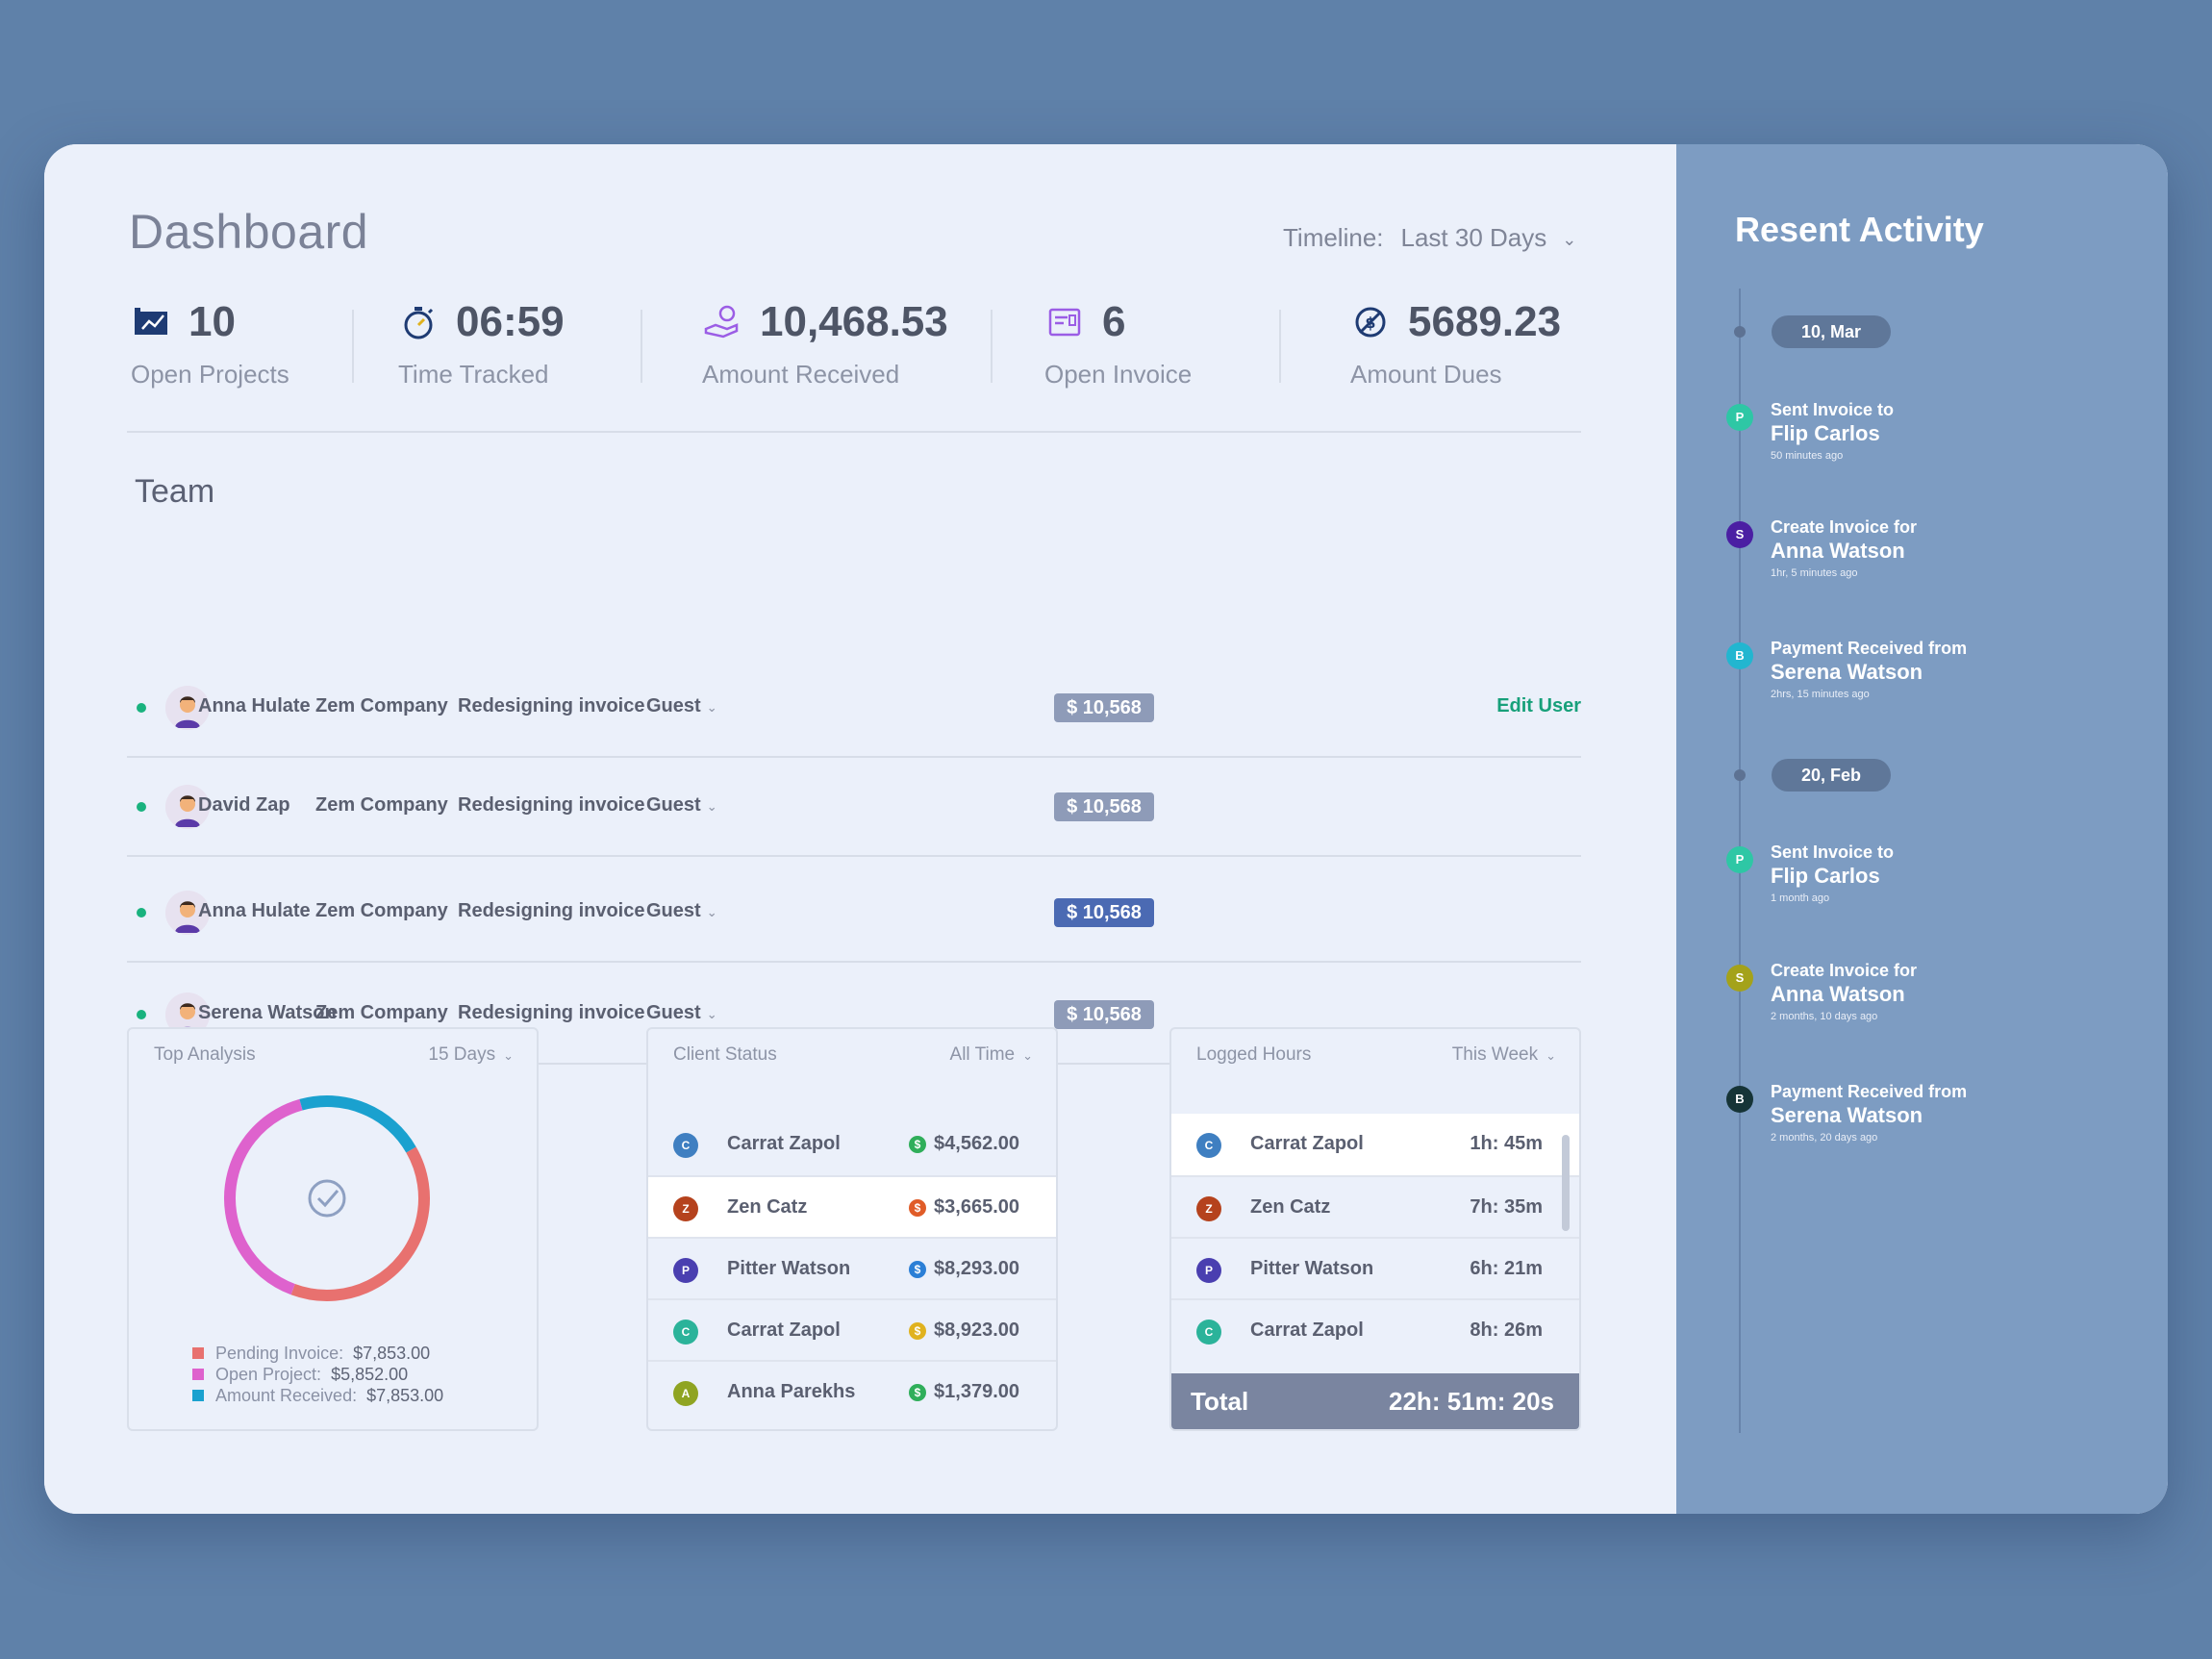 This screenshot has height=1659, width=2212. I want to click on stat-label: Open Invoice, so click(1118, 375).